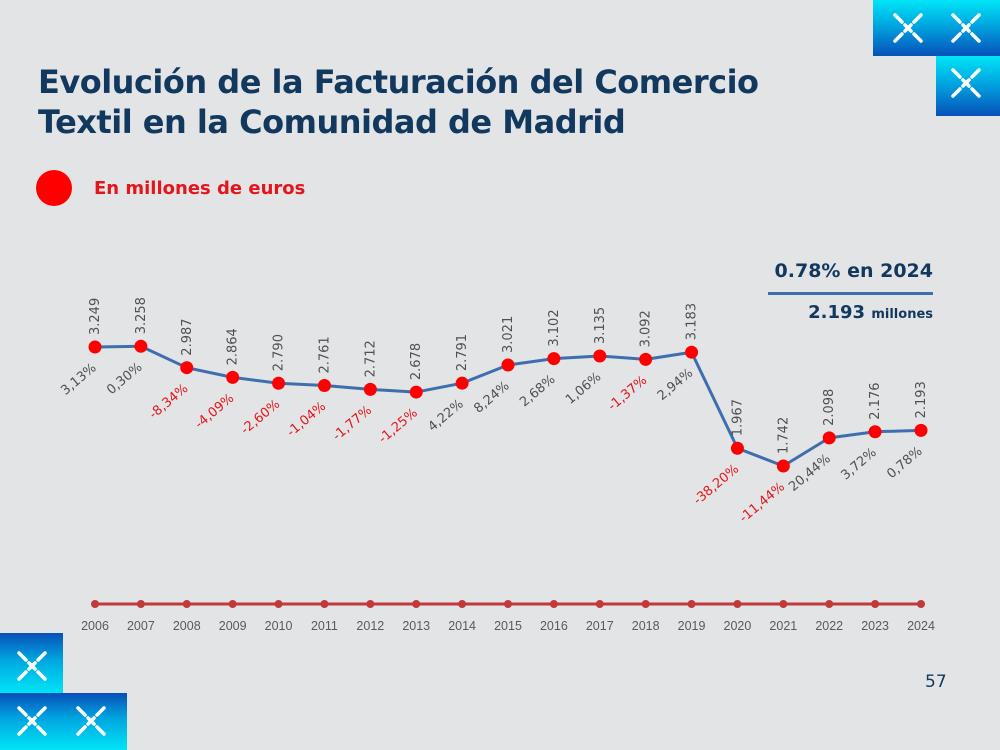 The image size is (1000, 750). Describe the element at coordinates (936, 682) in the screenshot. I see `page-number: 57` at that location.